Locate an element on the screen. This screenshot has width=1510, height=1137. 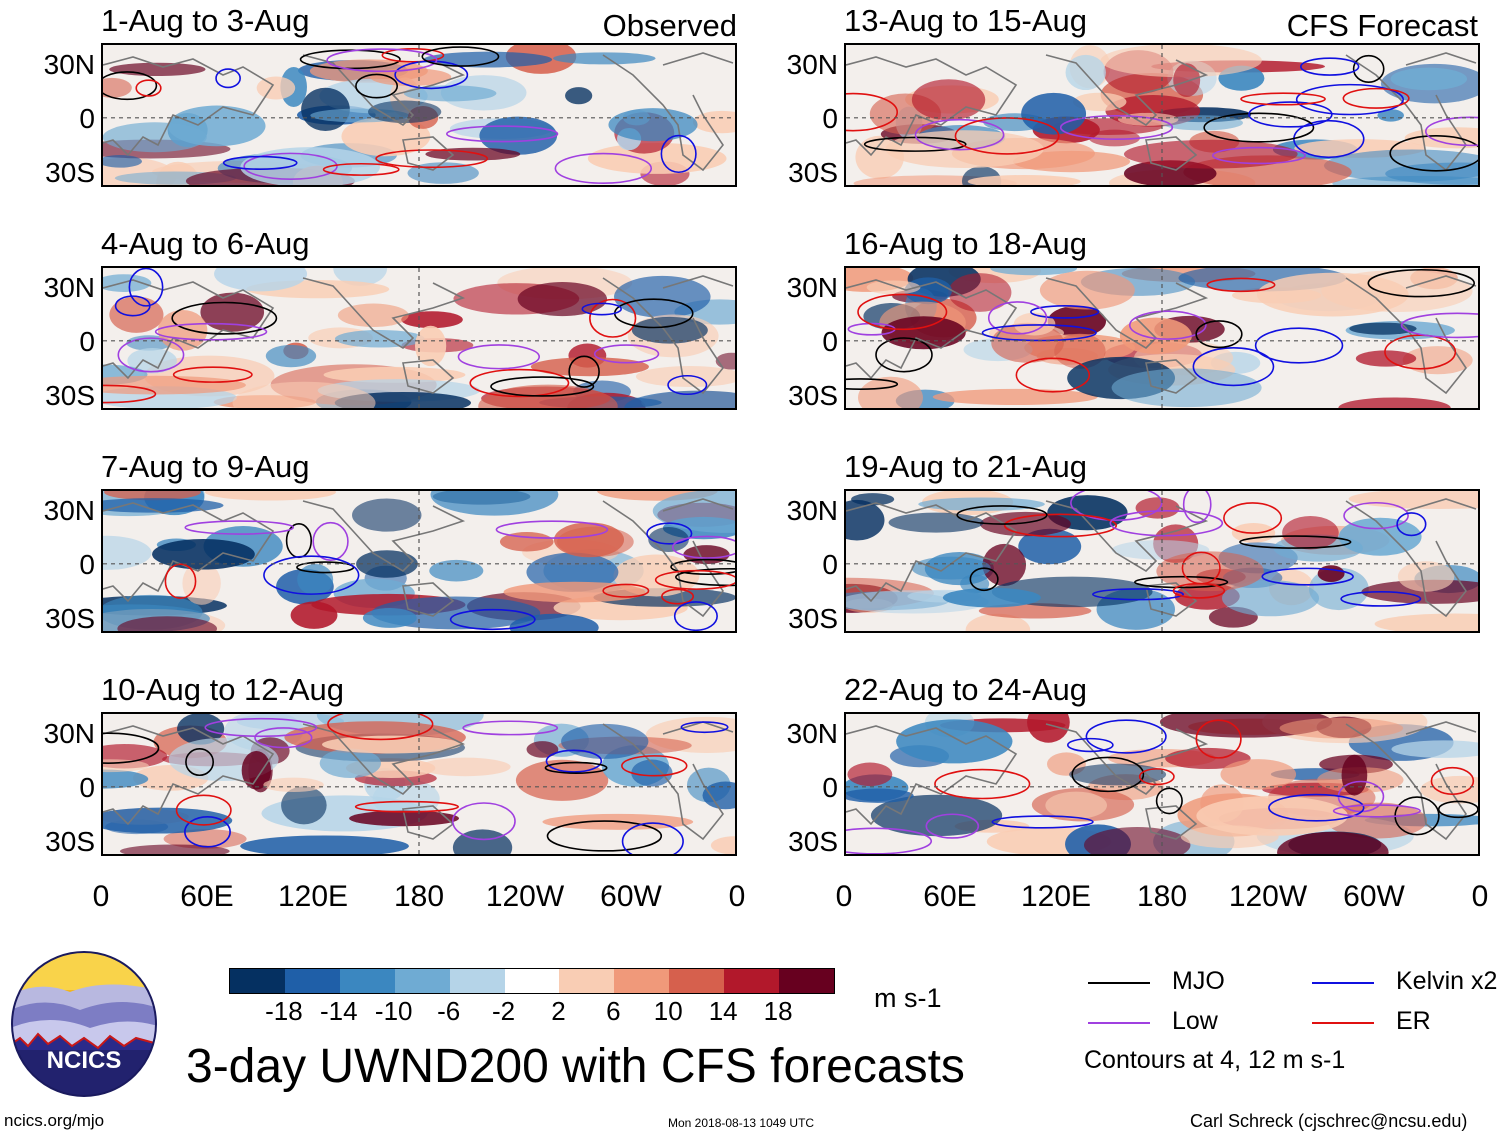
footer-credit: Carl Schreck (cjschrec@ncsu.edu) is located at coordinates (1329, 1121).